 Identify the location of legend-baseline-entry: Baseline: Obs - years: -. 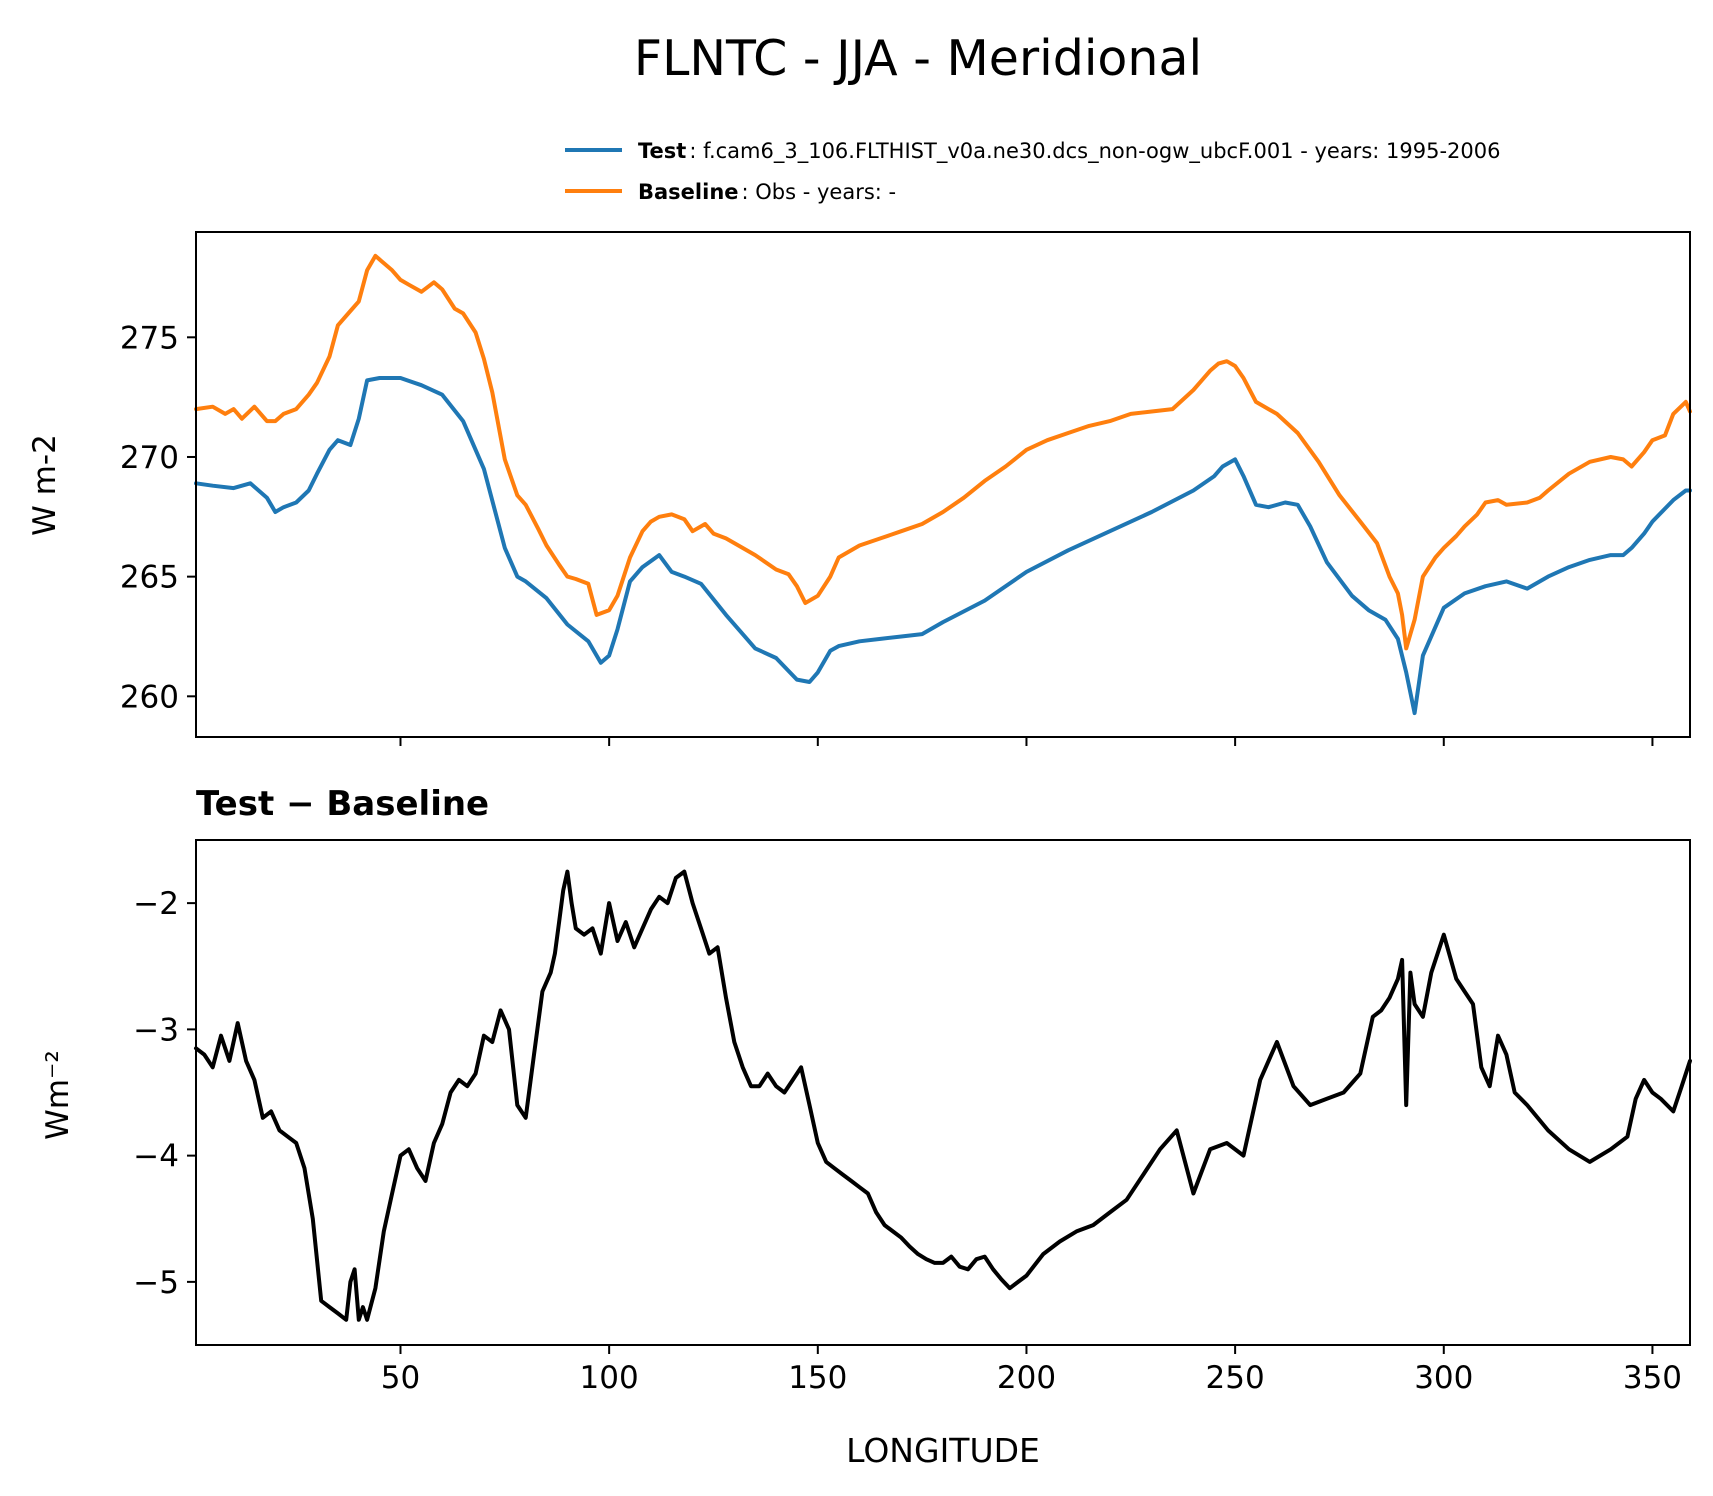
(767, 192).